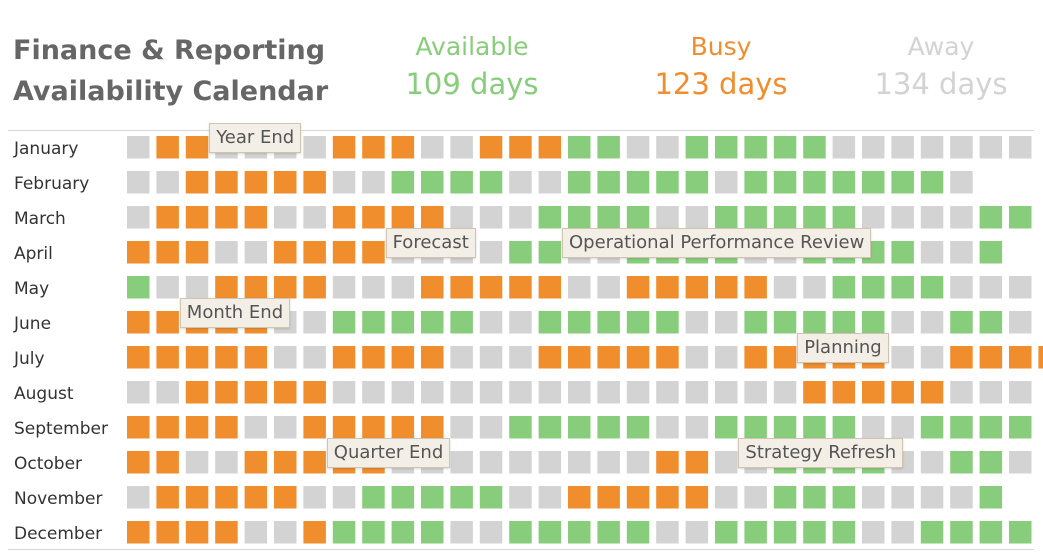 Image resolution: width=1043 pixels, height=558 pixels. What do you see at coordinates (941, 46) in the screenshot?
I see `stat-away-label: Away` at bounding box center [941, 46].